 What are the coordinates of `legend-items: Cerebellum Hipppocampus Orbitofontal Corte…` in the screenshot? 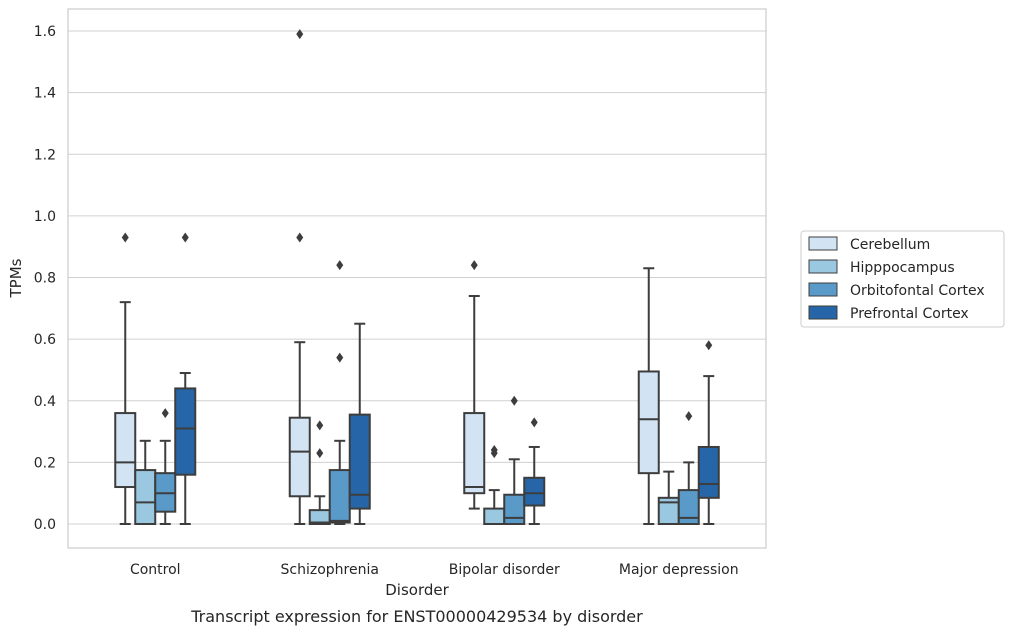 It's located at (896, 279).